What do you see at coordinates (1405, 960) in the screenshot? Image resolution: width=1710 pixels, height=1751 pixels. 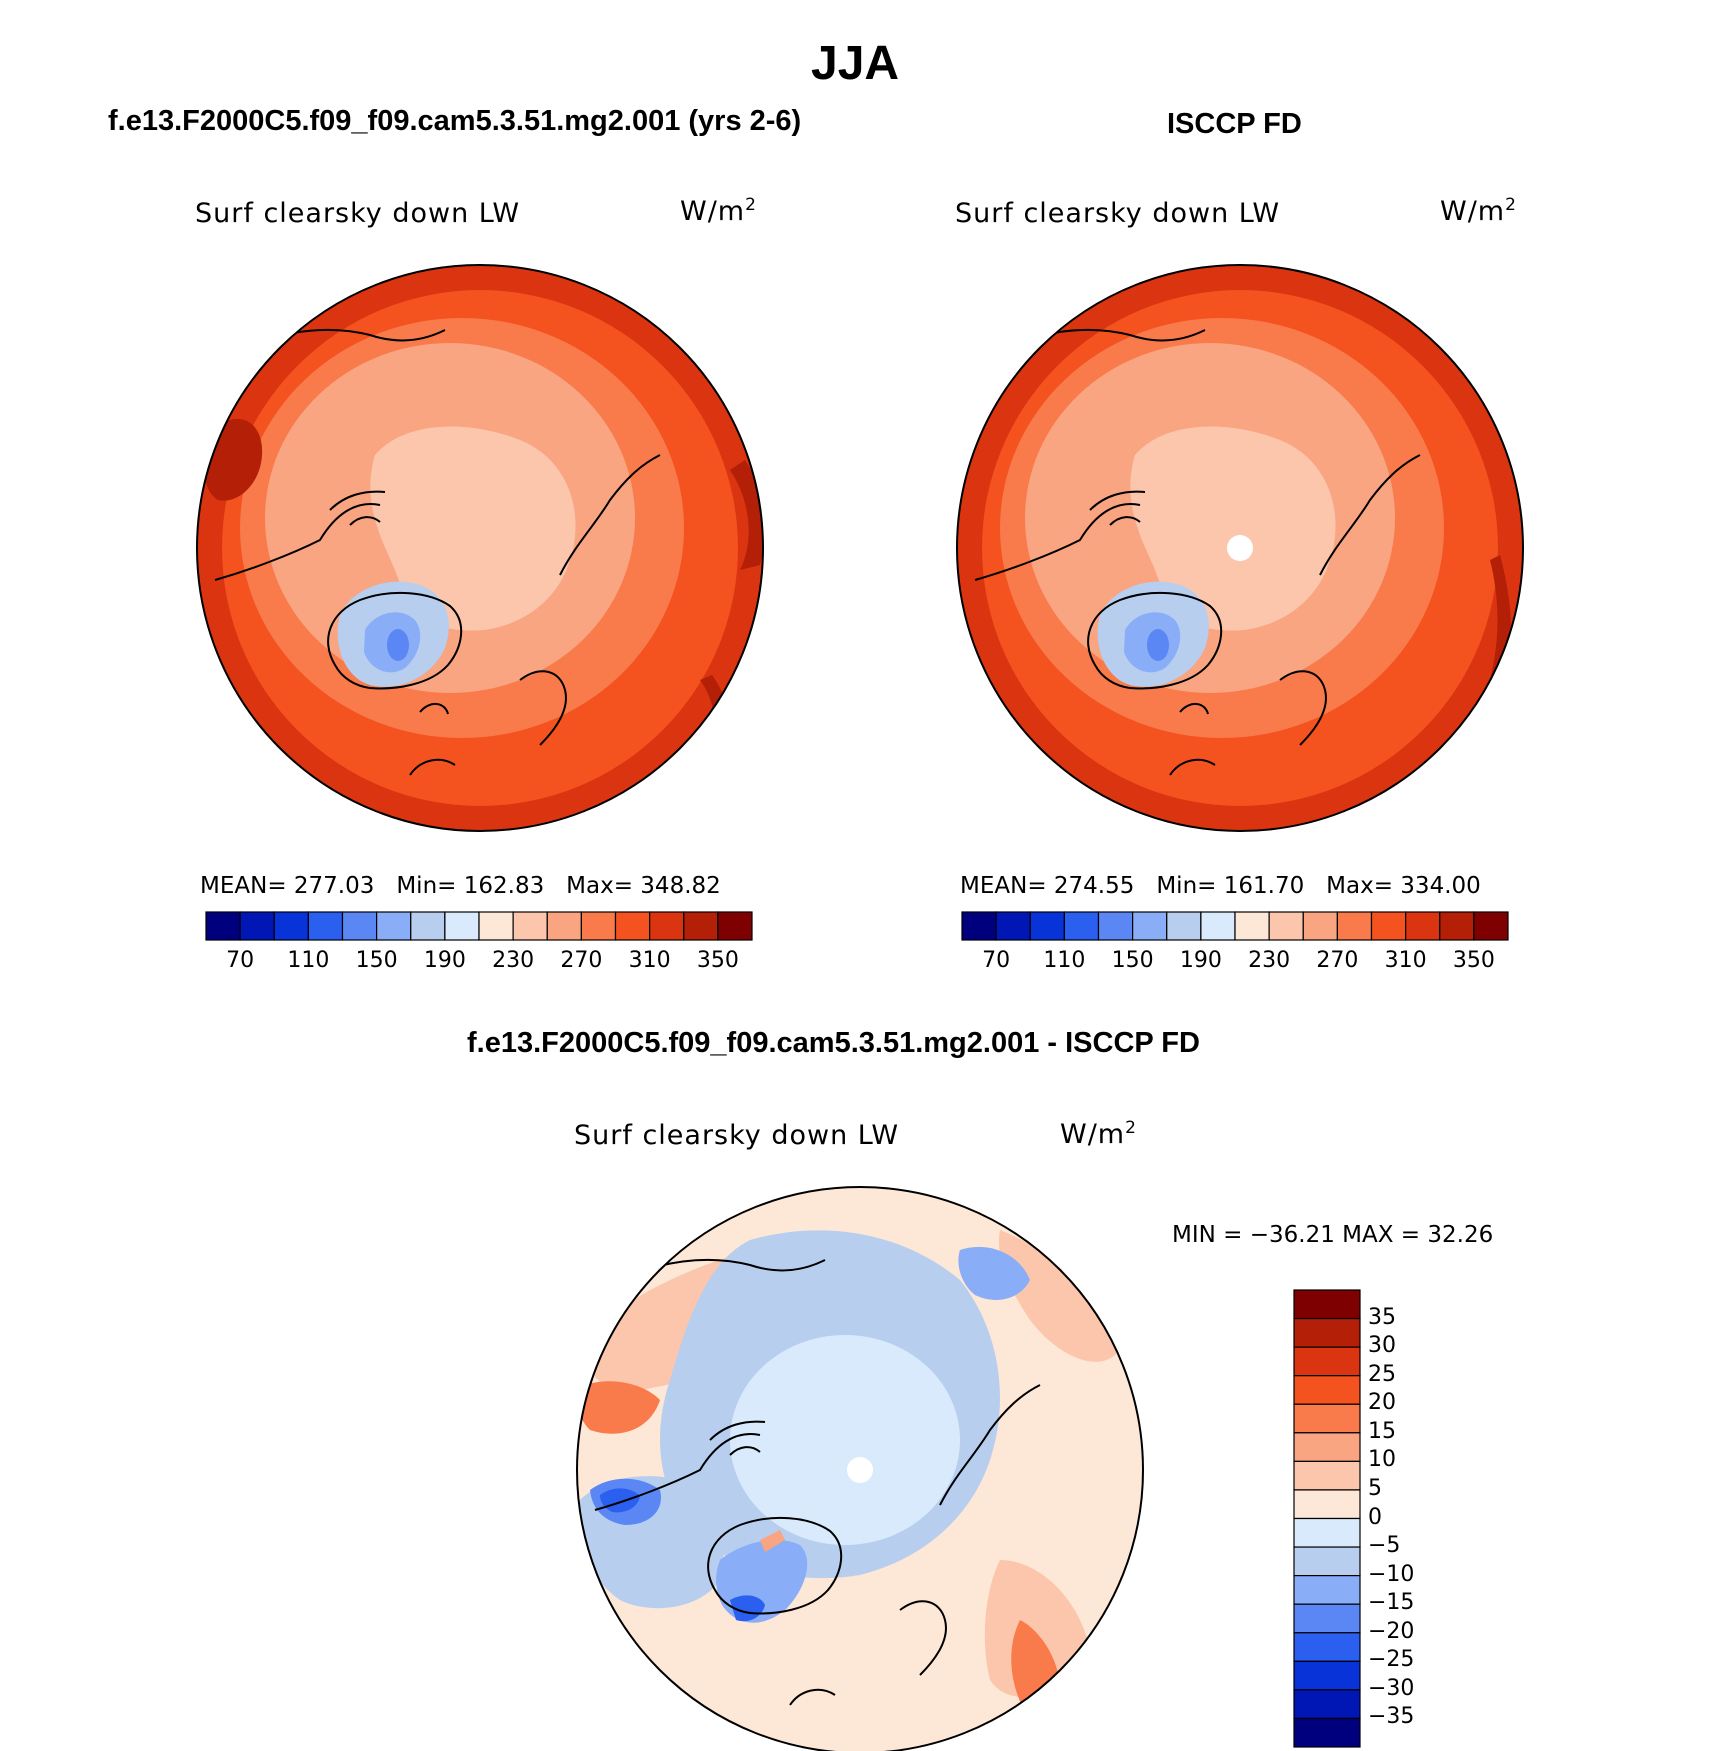 I see `panel2-colorbar-tick-label: 310` at bounding box center [1405, 960].